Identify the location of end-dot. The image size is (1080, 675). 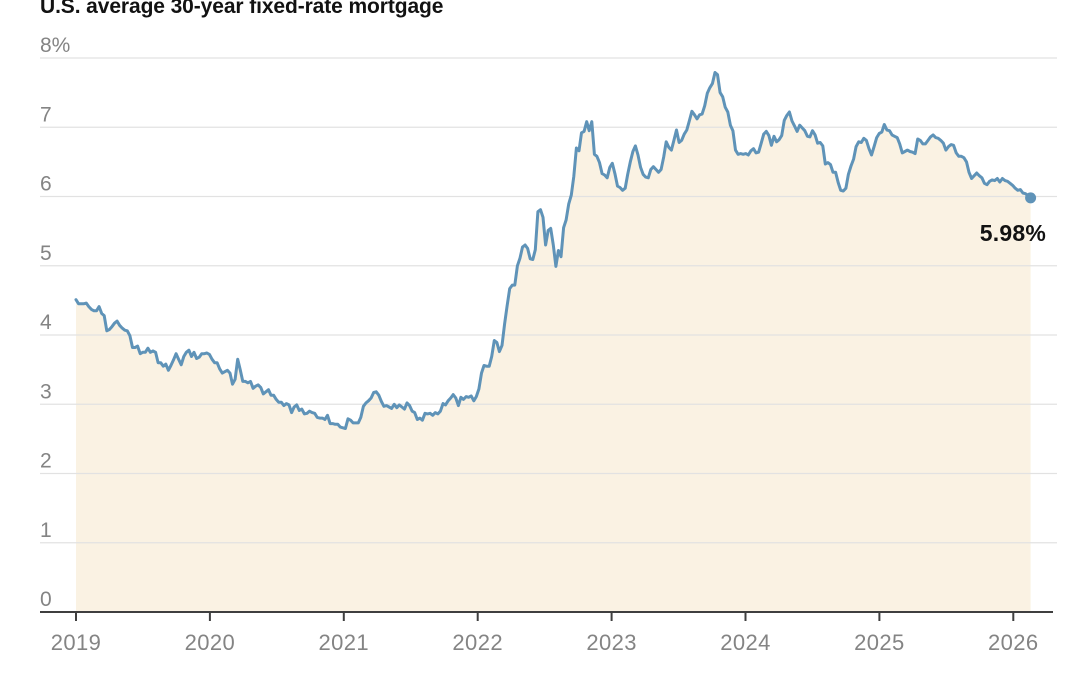
(1031, 198).